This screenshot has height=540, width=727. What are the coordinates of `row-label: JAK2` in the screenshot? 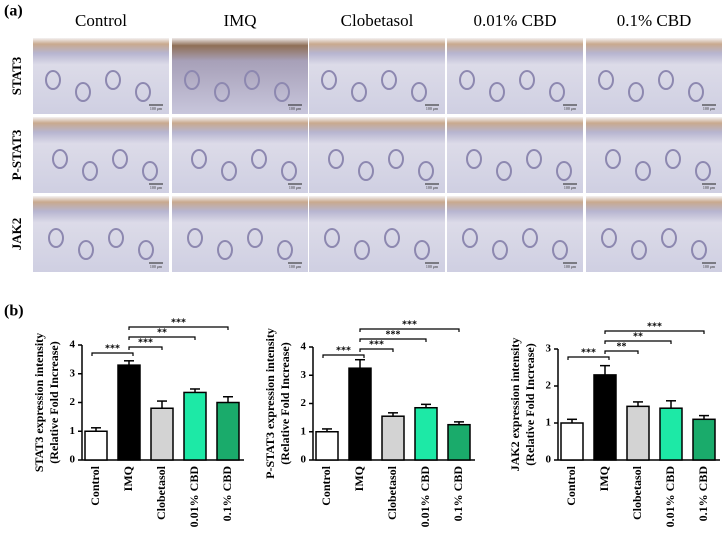 It's located at (16, 234).